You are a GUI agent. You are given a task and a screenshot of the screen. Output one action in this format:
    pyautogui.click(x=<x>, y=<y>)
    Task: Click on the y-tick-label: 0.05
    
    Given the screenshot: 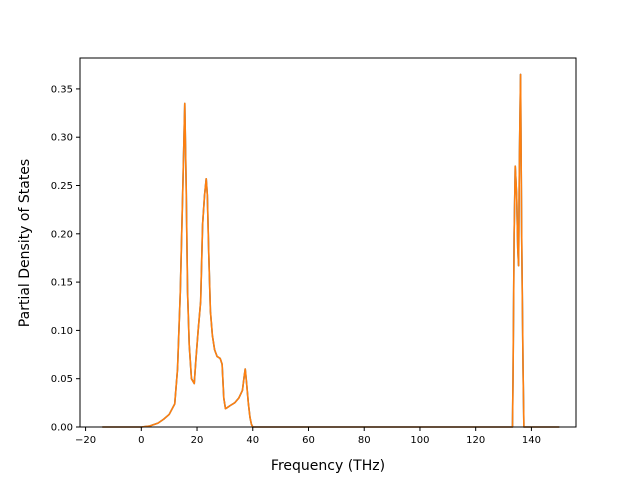 What is the action you would take?
    pyautogui.click(x=62, y=379)
    